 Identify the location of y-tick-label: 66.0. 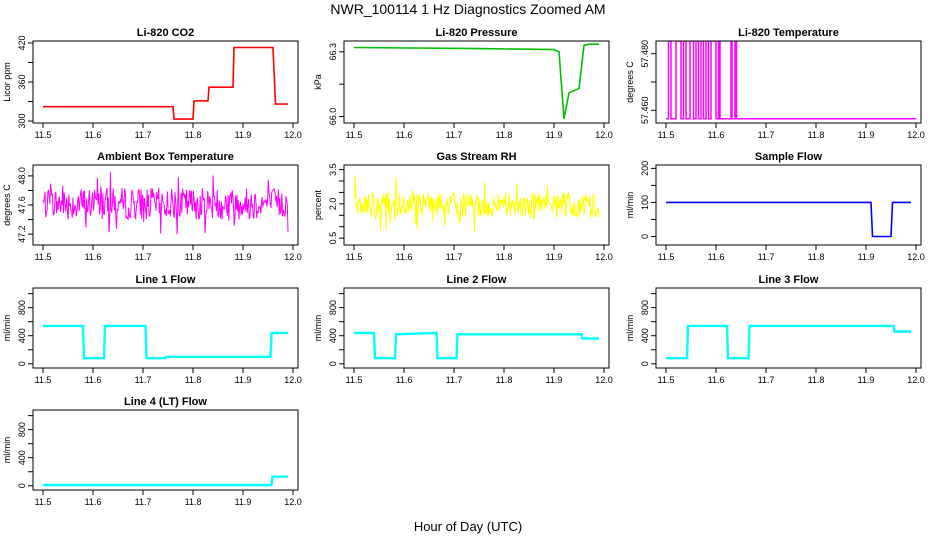
(333, 117).